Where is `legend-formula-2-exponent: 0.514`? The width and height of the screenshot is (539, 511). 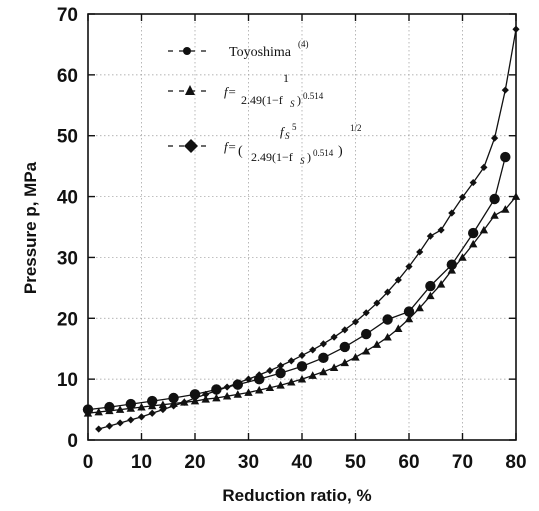 legend-formula-2-exponent: 0.514 is located at coordinates (323, 153).